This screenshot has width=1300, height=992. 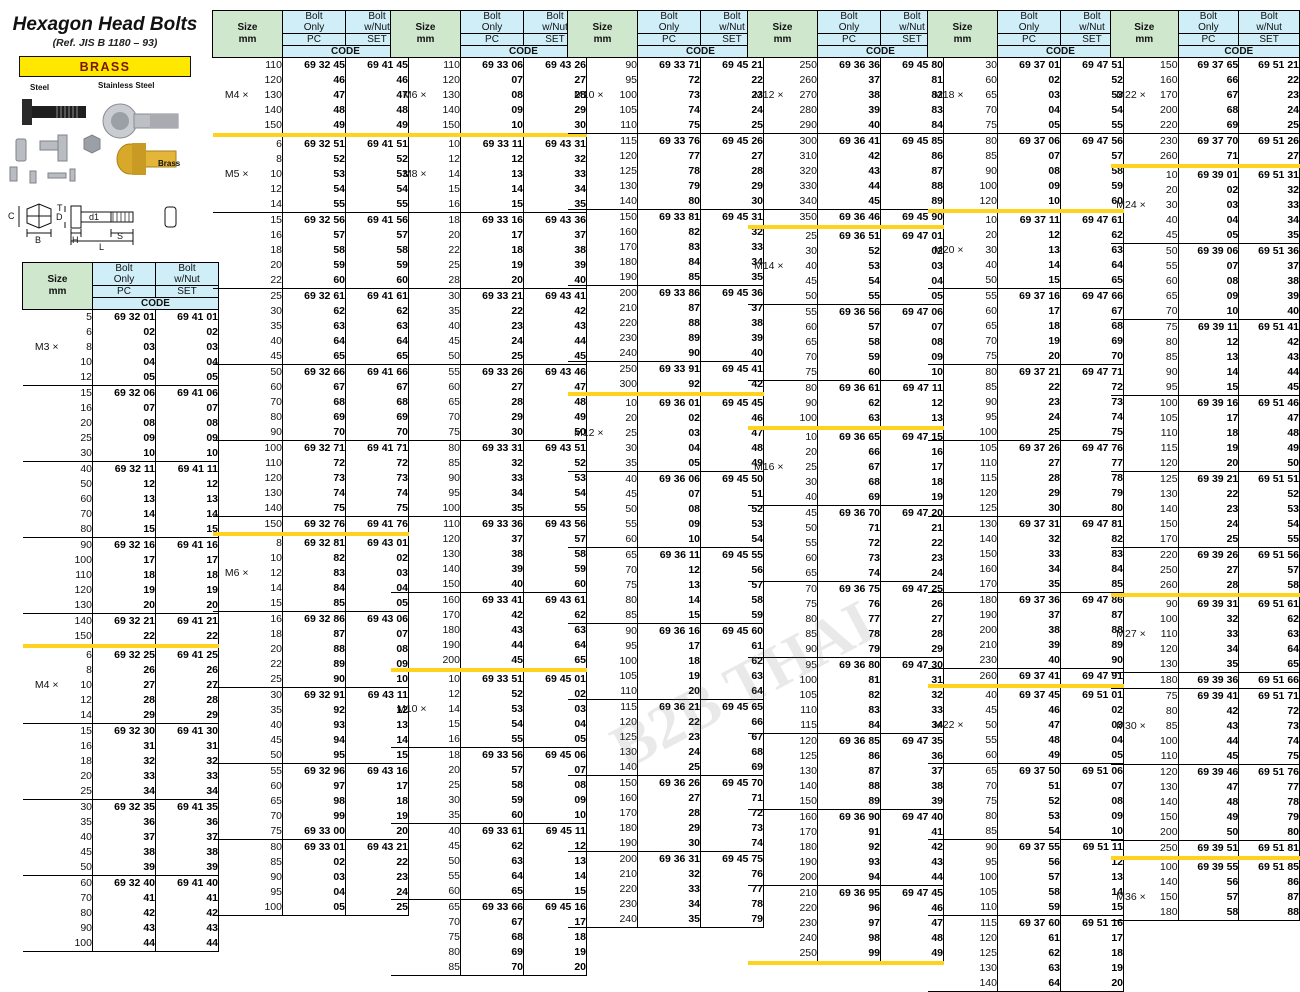 I want to click on code-bolt-only: 69 32 11, so click(x=124, y=469).